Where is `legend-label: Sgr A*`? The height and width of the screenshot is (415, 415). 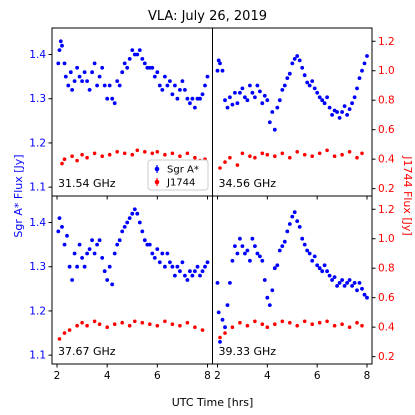 legend-label: Sgr A* is located at coordinates (183, 170).